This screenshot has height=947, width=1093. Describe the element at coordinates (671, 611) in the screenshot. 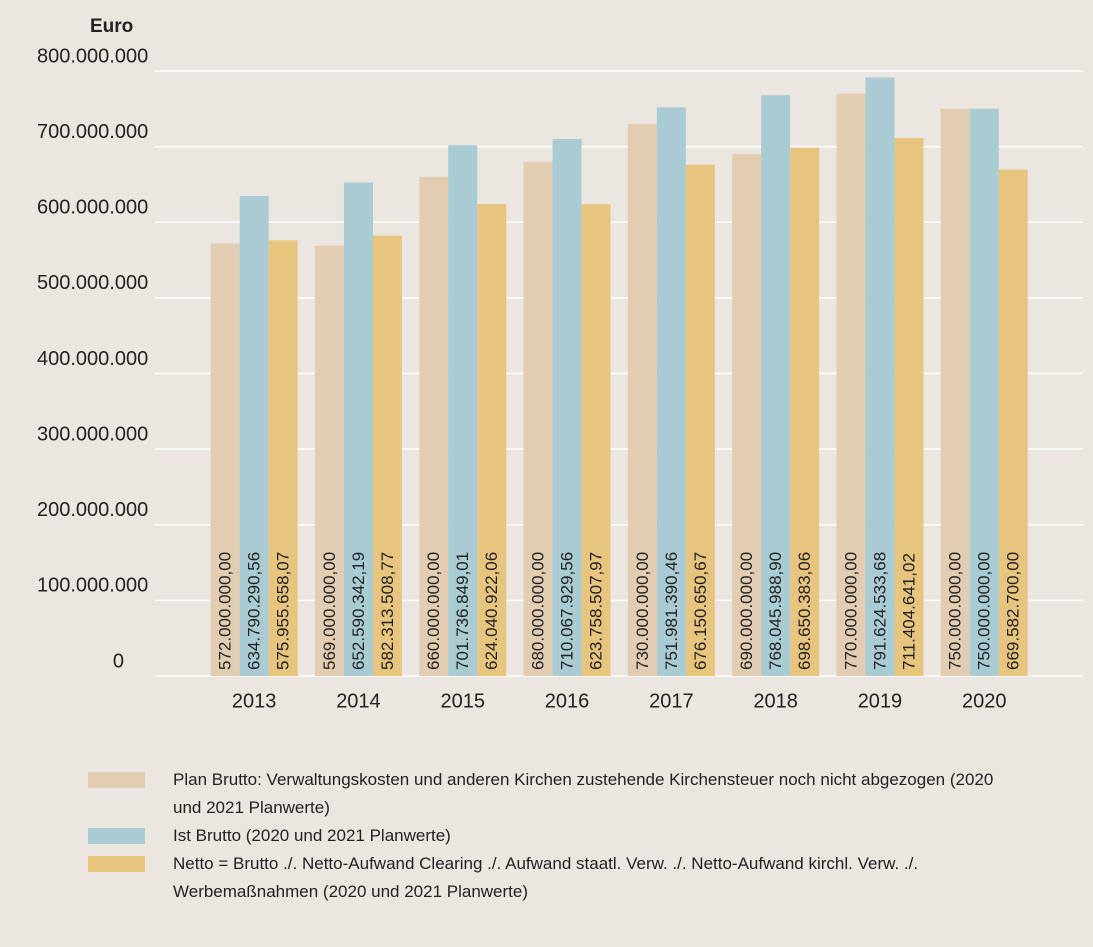

I see `data-label: 751.981.390,46` at that location.